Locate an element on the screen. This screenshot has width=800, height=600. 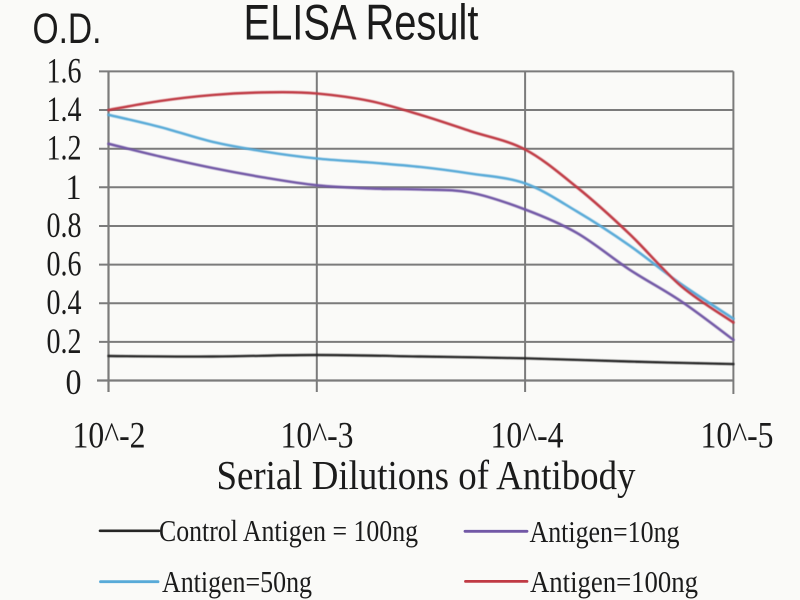
svg-text: 10^-5 is located at coordinates (737, 436).